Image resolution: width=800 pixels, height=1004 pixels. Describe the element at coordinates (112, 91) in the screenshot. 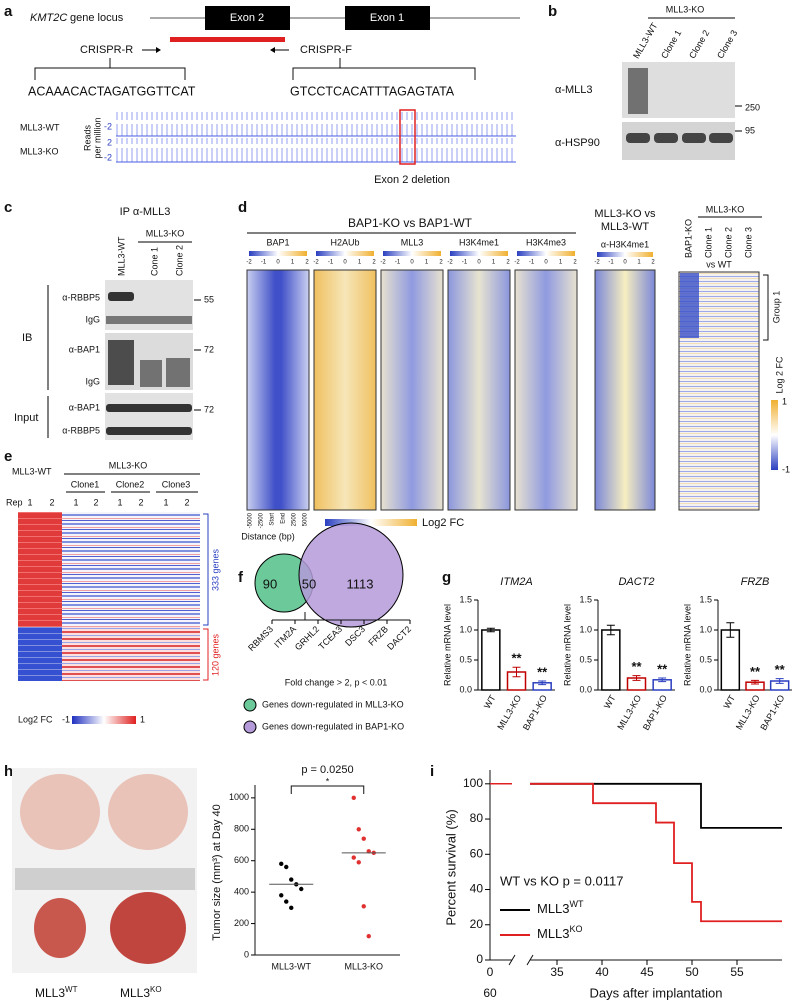

I see `sequence: ACAAACACTAGATGGTTCAT` at that location.